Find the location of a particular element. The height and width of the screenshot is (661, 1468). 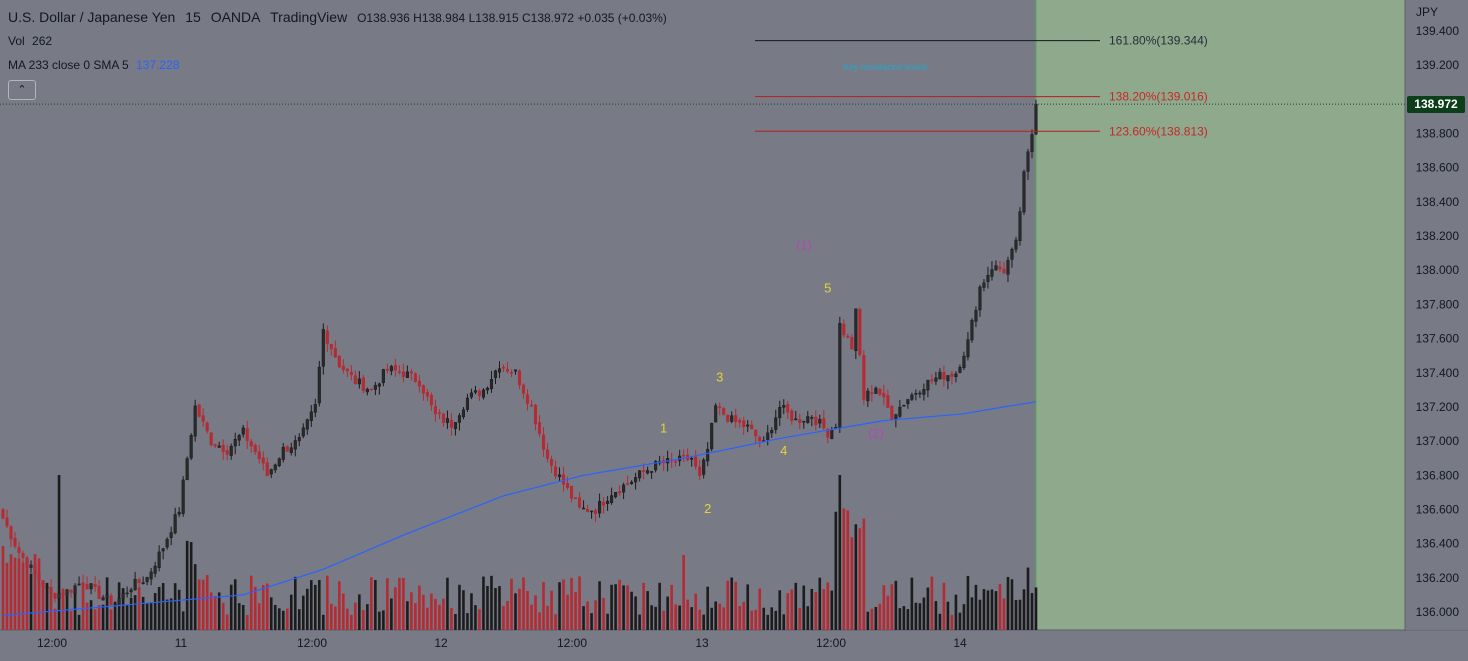

interval: 15 is located at coordinates (193, 17).